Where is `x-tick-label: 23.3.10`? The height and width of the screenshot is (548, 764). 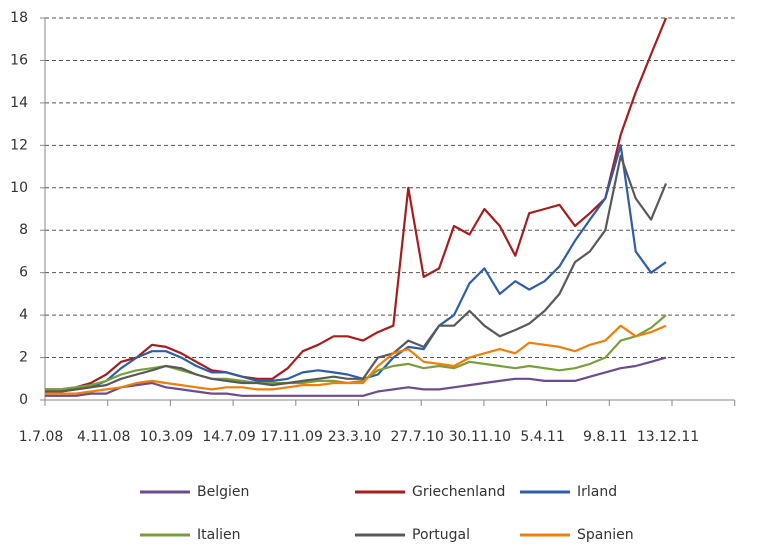
x-tick-label: 23.3.10 is located at coordinates (354, 437).